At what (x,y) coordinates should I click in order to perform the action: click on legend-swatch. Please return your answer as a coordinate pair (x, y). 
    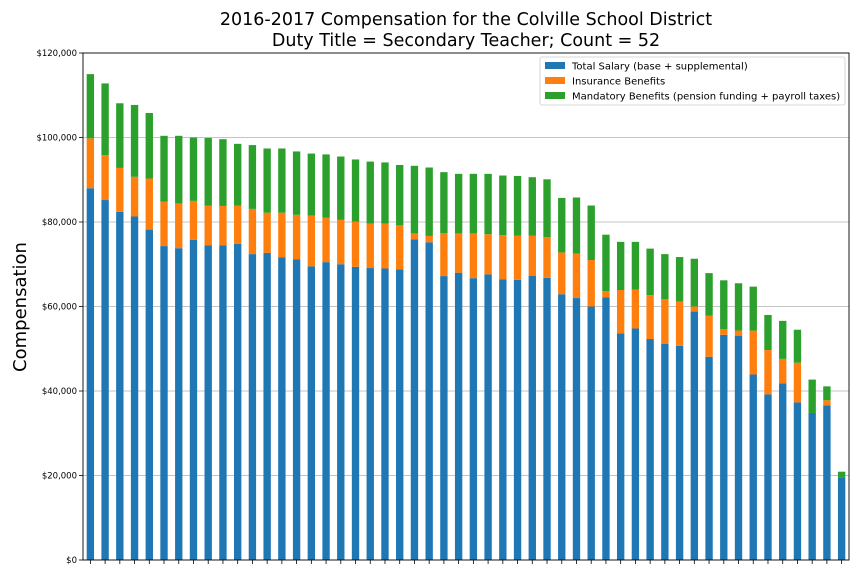
    Looking at the image, I should click on (555, 65).